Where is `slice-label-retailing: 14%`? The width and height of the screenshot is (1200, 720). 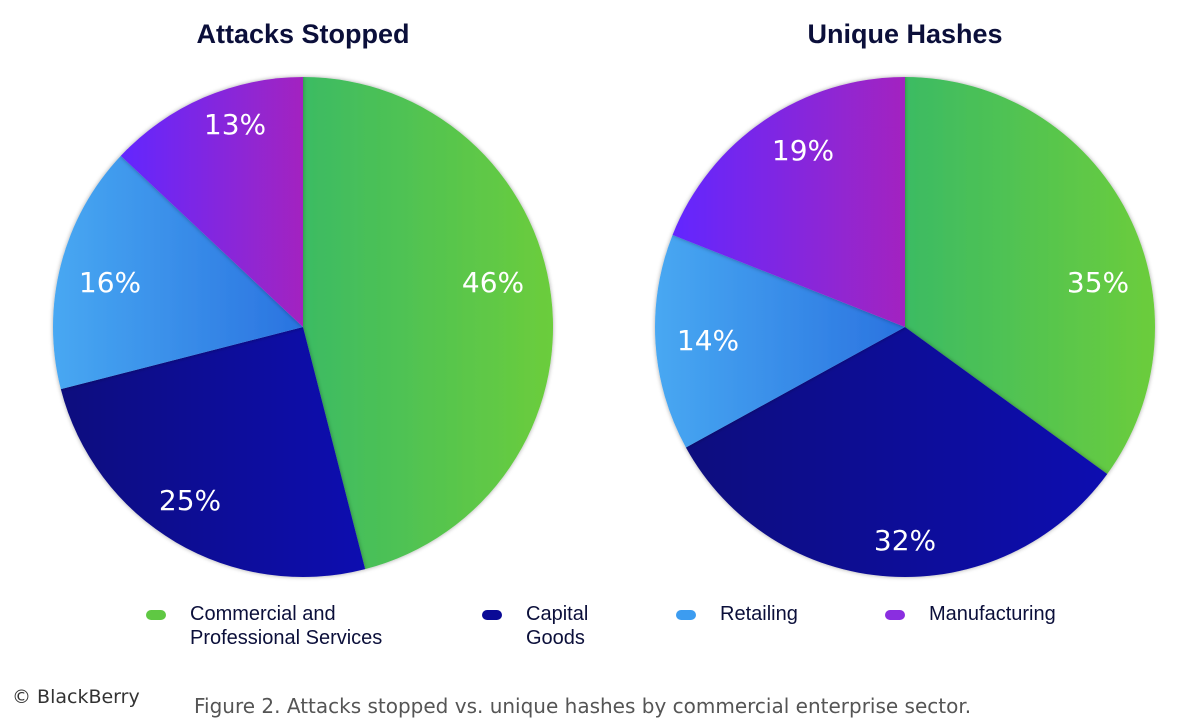
slice-label-retailing: 14% is located at coordinates (708, 340).